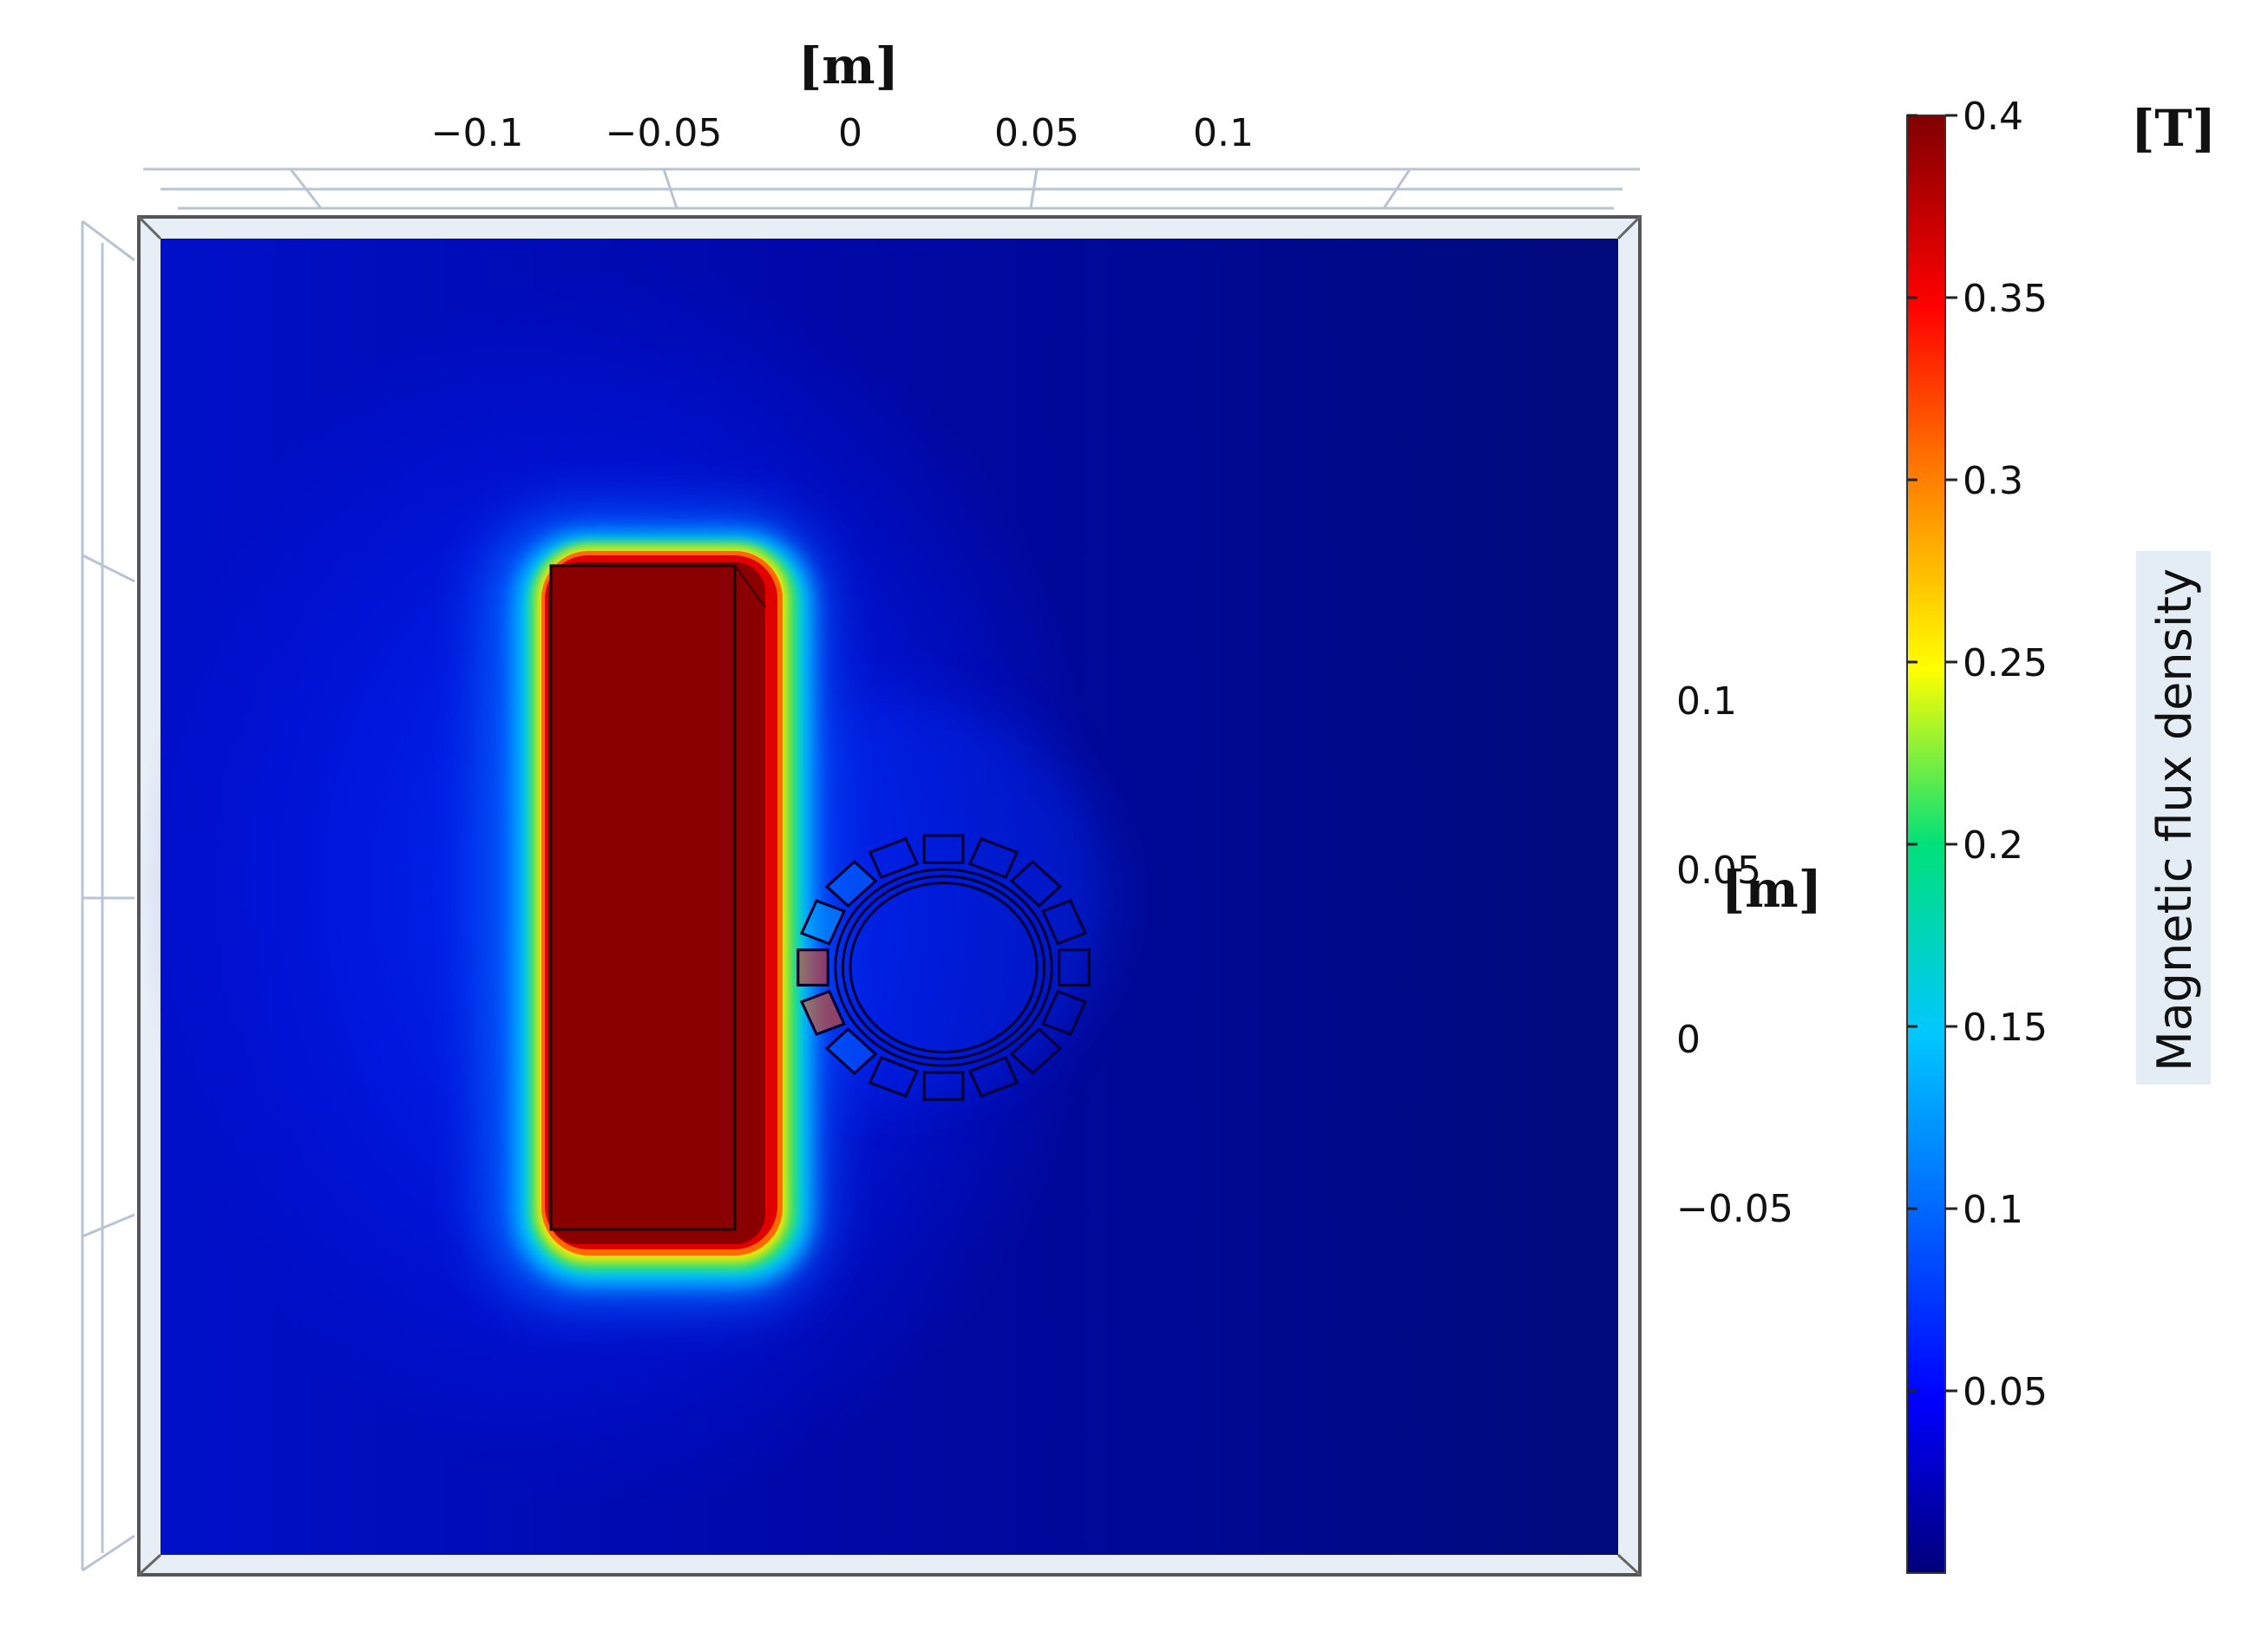  What do you see at coordinates (2005, 1028) in the screenshot?
I see `colorbar-tick-label: 0.15` at bounding box center [2005, 1028].